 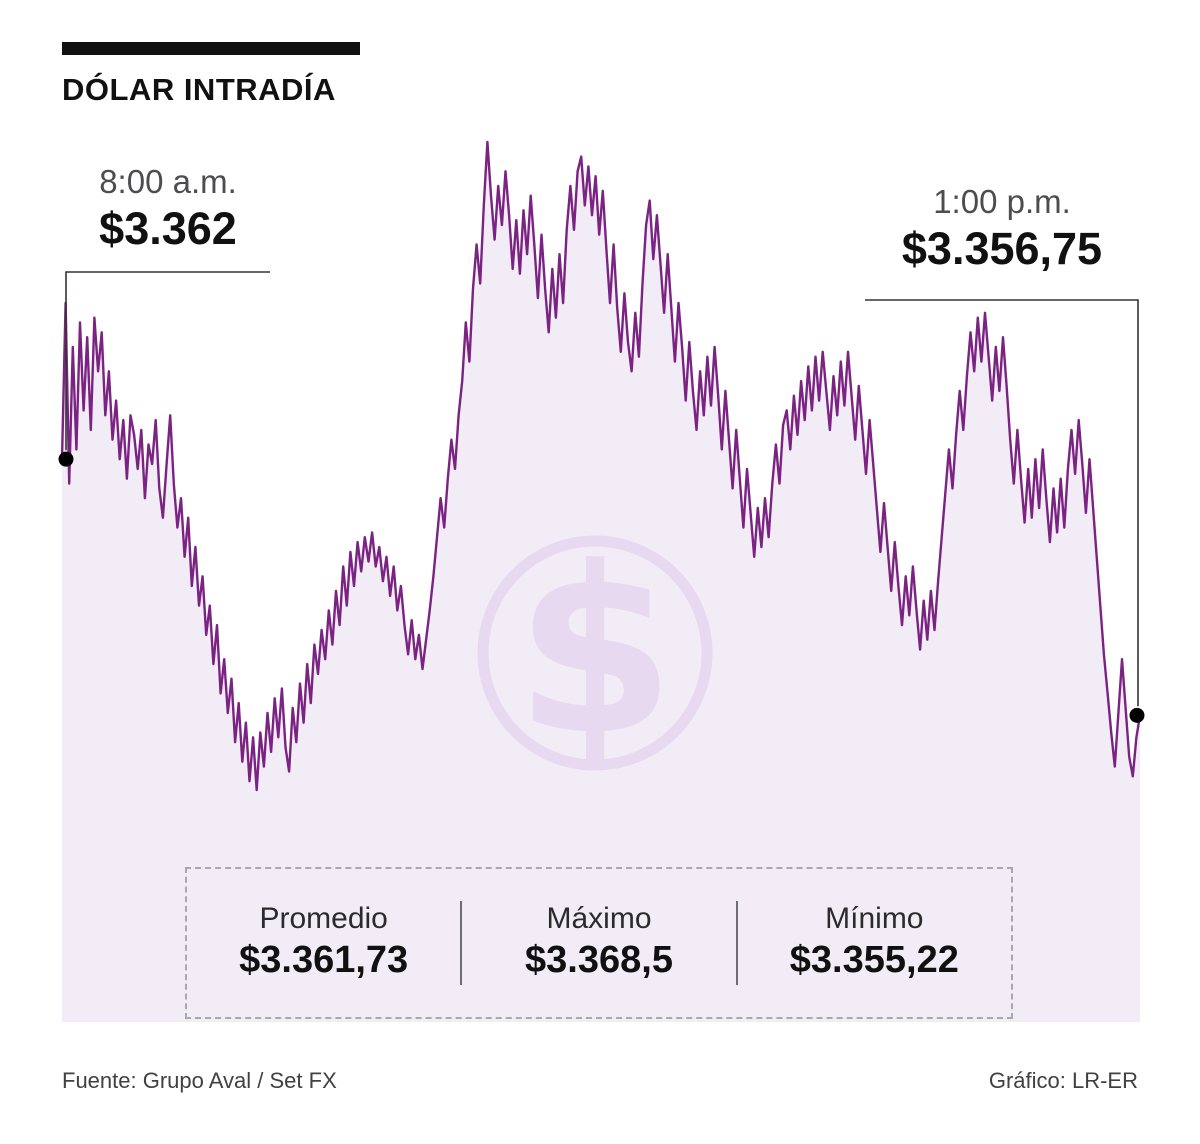 What do you see at coordinates (211, 48) in the screenshot?
I see `title-accent-bar` at bounding box center [211, 48].